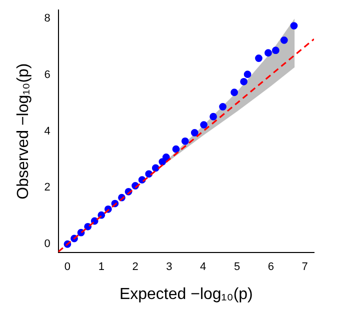 The height and width of the screenshot is (320, 354). I want to click on x-tick-label: 7, so click(305, 267).